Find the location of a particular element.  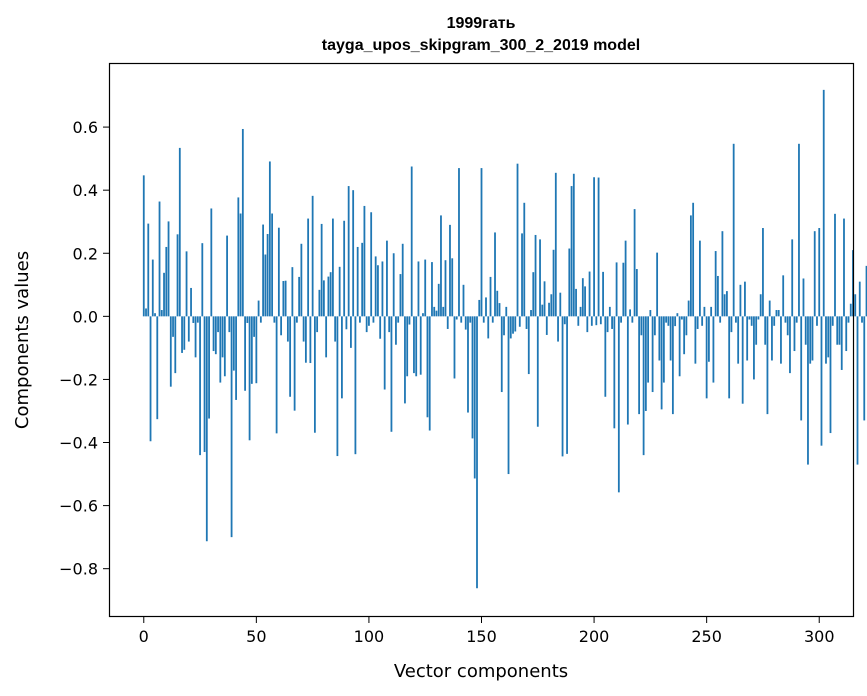

y-tick-label: −0.8 is located at coordinates (78, 569).